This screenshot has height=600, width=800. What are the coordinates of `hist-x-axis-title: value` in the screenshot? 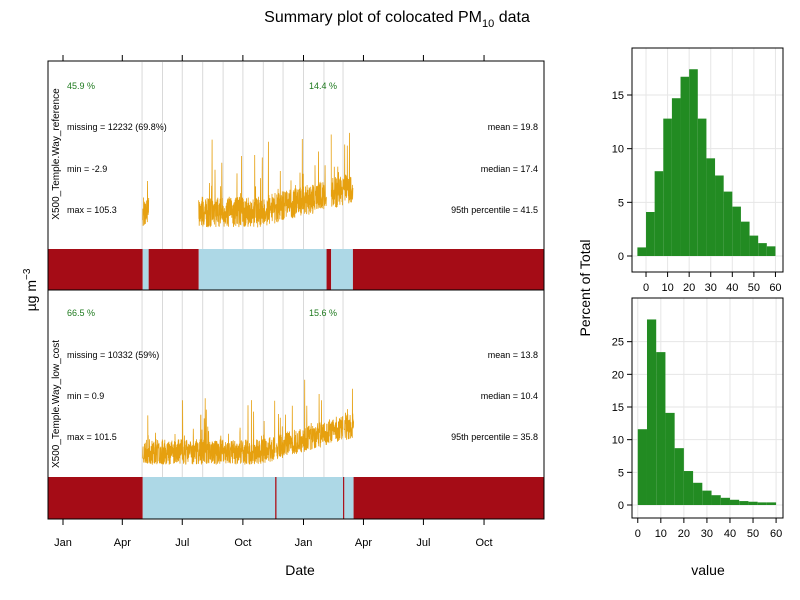 It's located at (708, 570).